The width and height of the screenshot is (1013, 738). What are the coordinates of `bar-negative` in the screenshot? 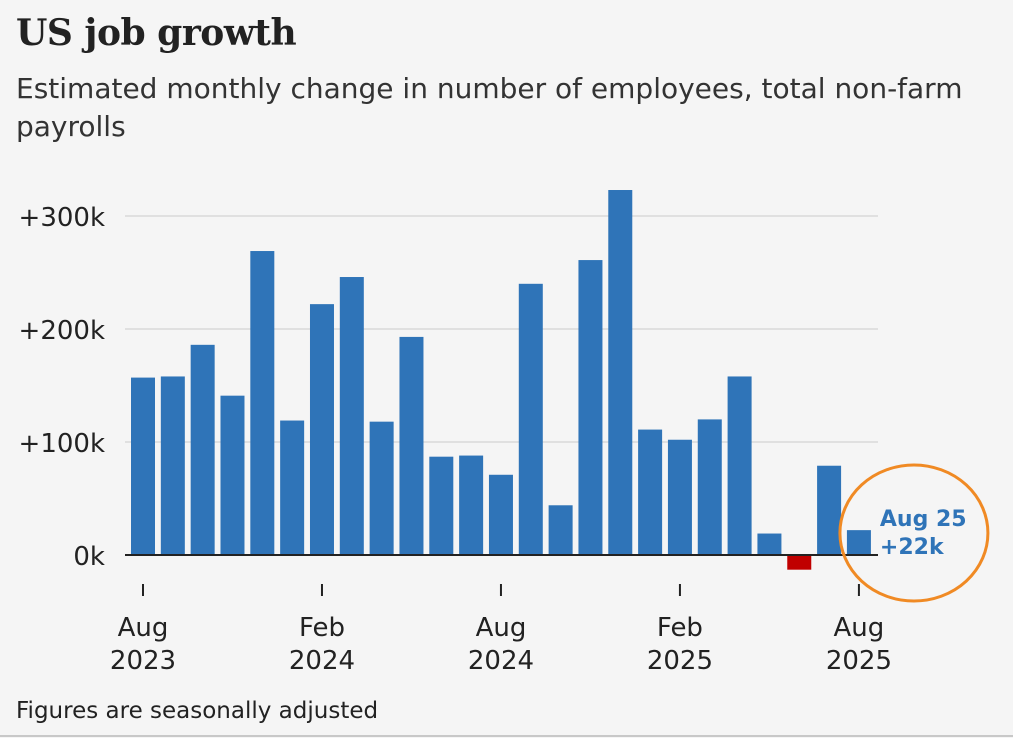 It's located at (799, 562).